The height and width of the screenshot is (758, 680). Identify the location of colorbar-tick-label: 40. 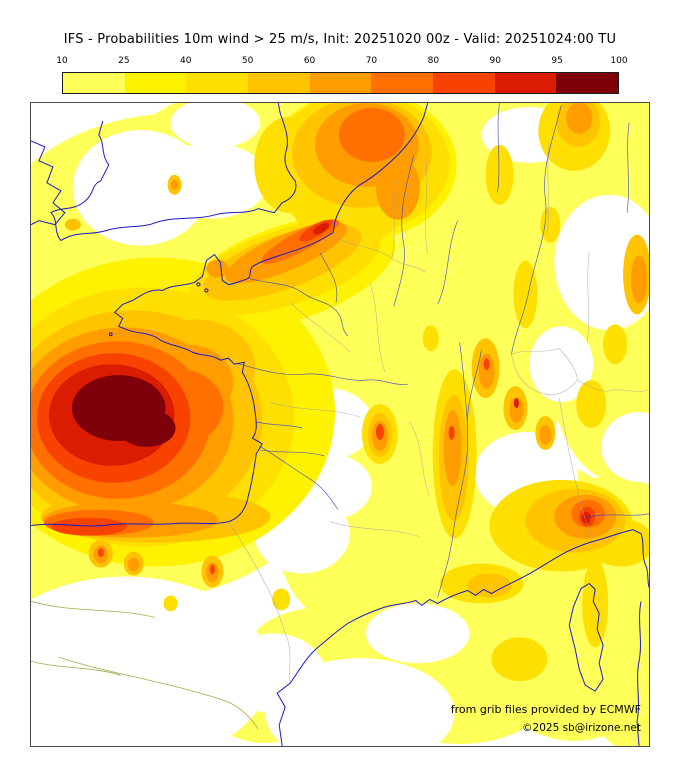
(186, 61).